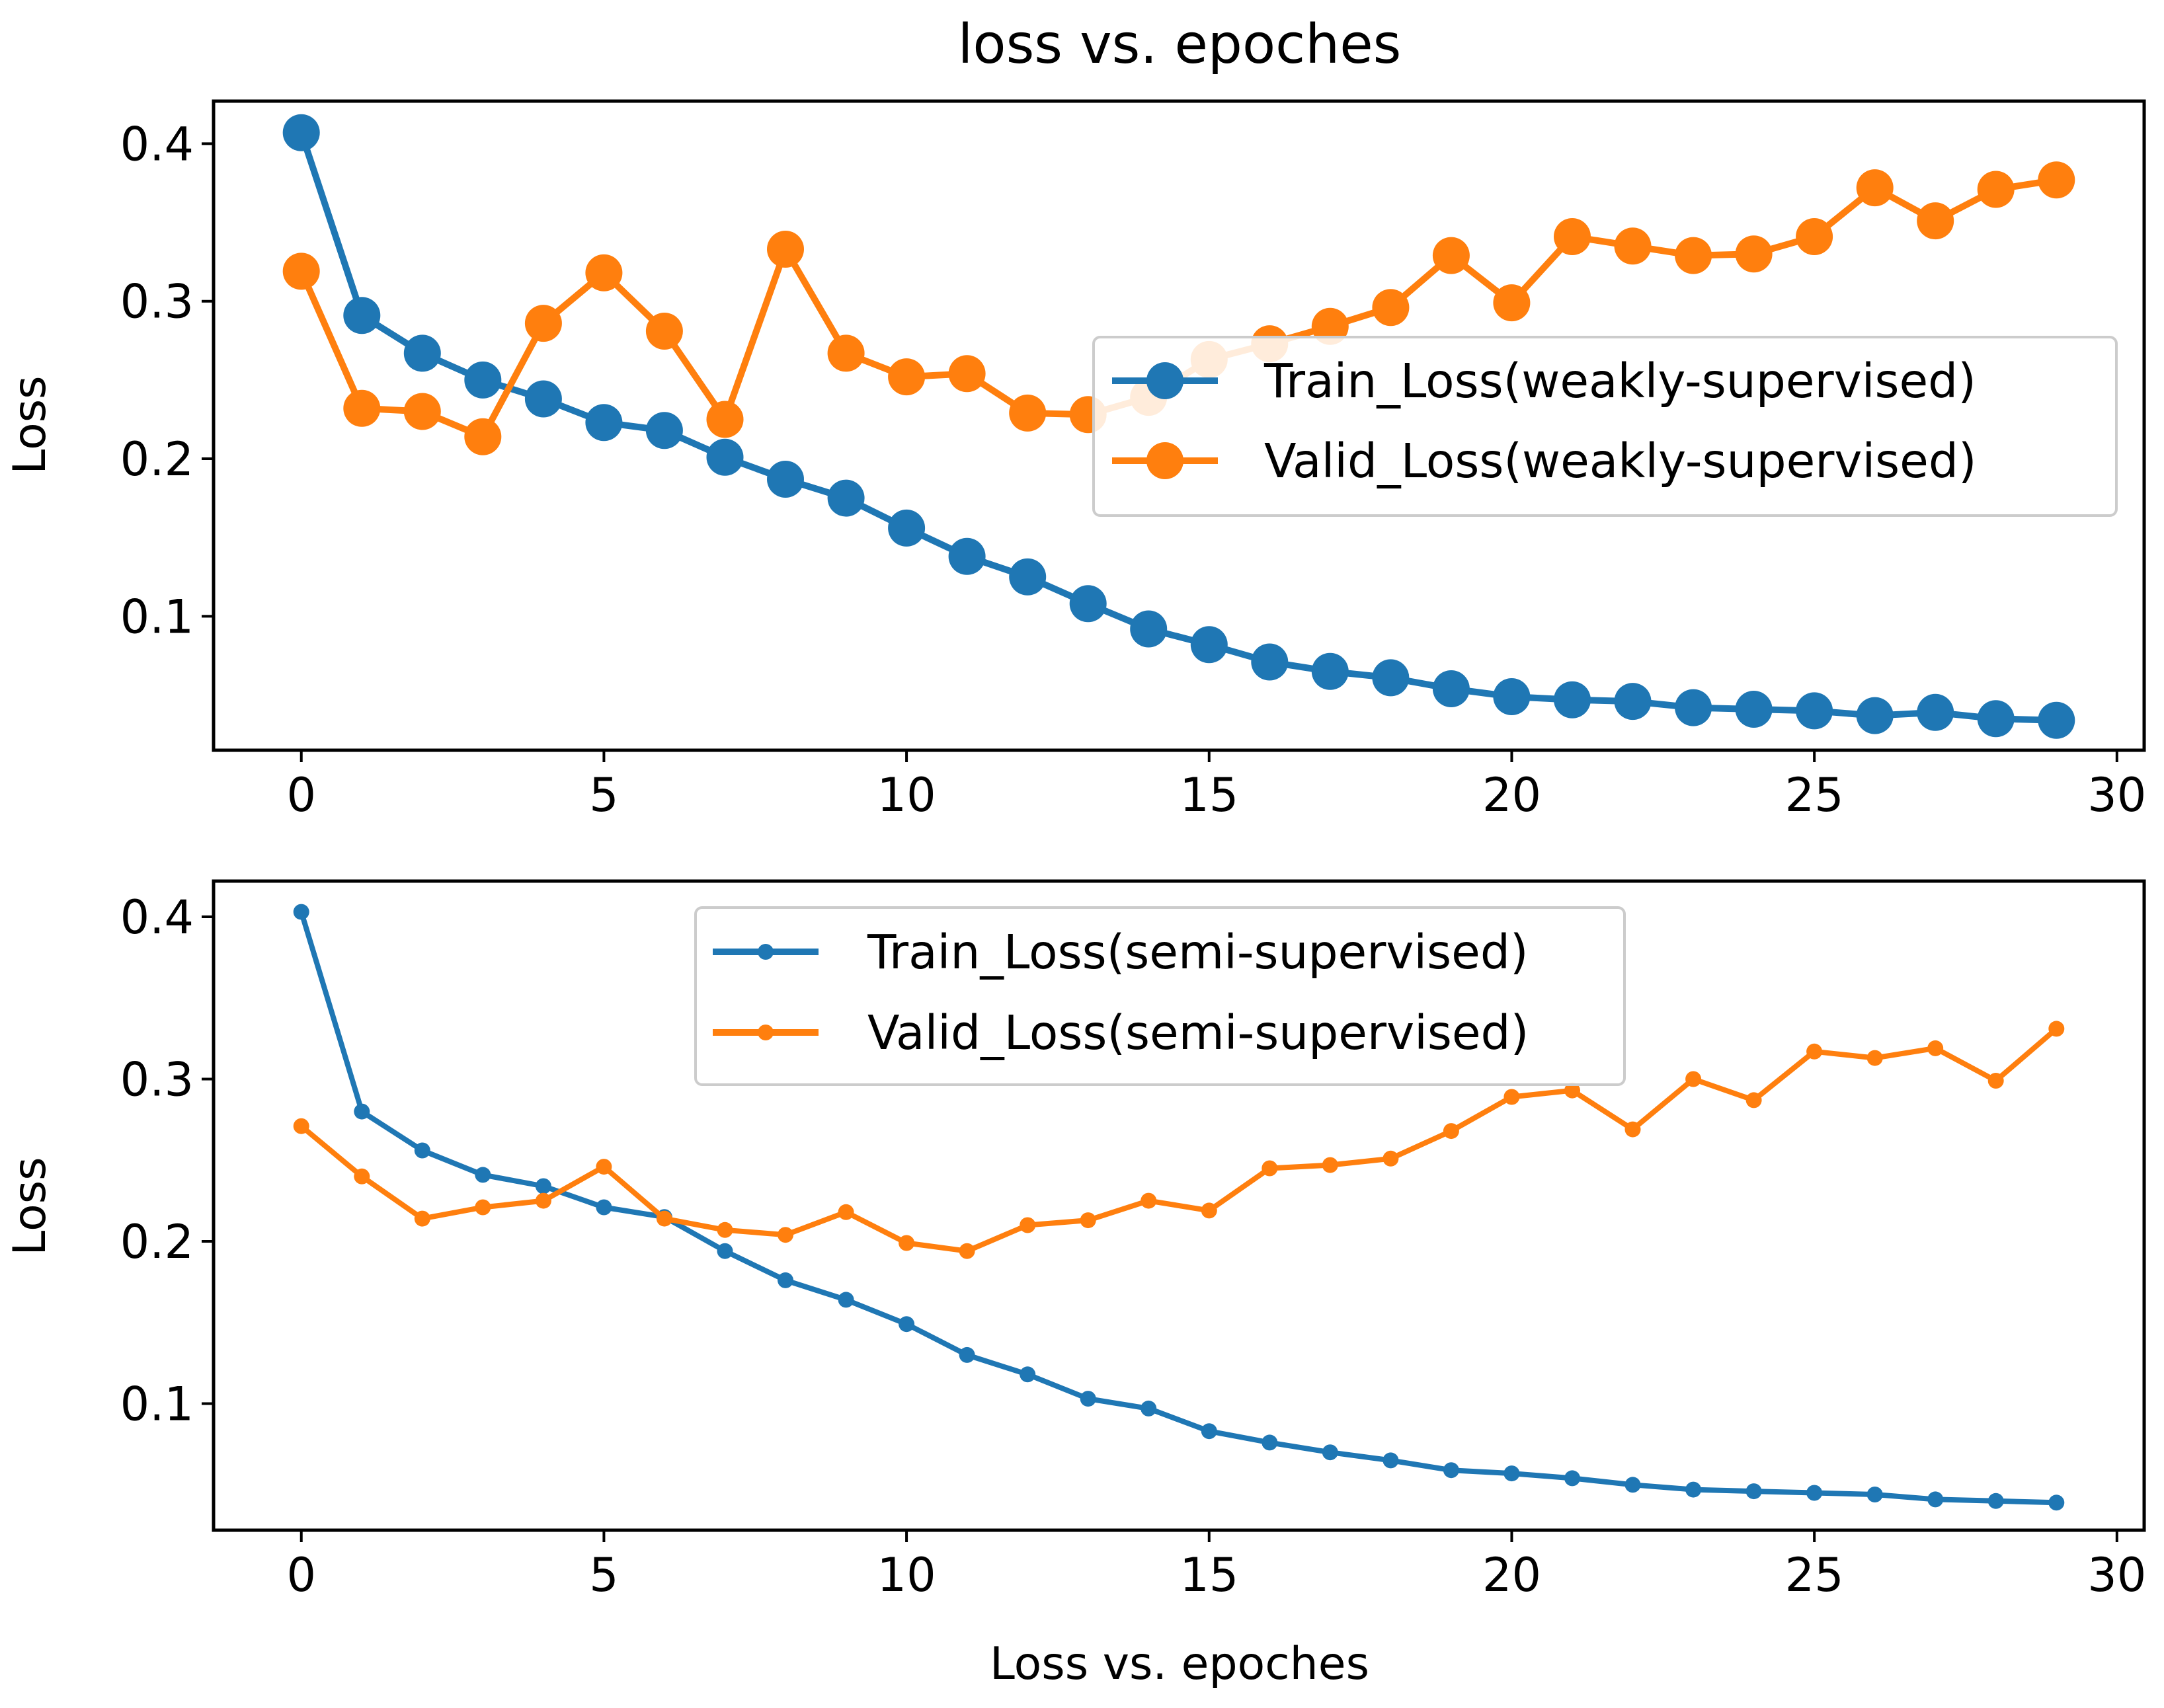 The image size is (2164, 1708). Describe the element at coordinates (2116, 1575) in the screenshot. I see `x-tick-label: 30` at that location.